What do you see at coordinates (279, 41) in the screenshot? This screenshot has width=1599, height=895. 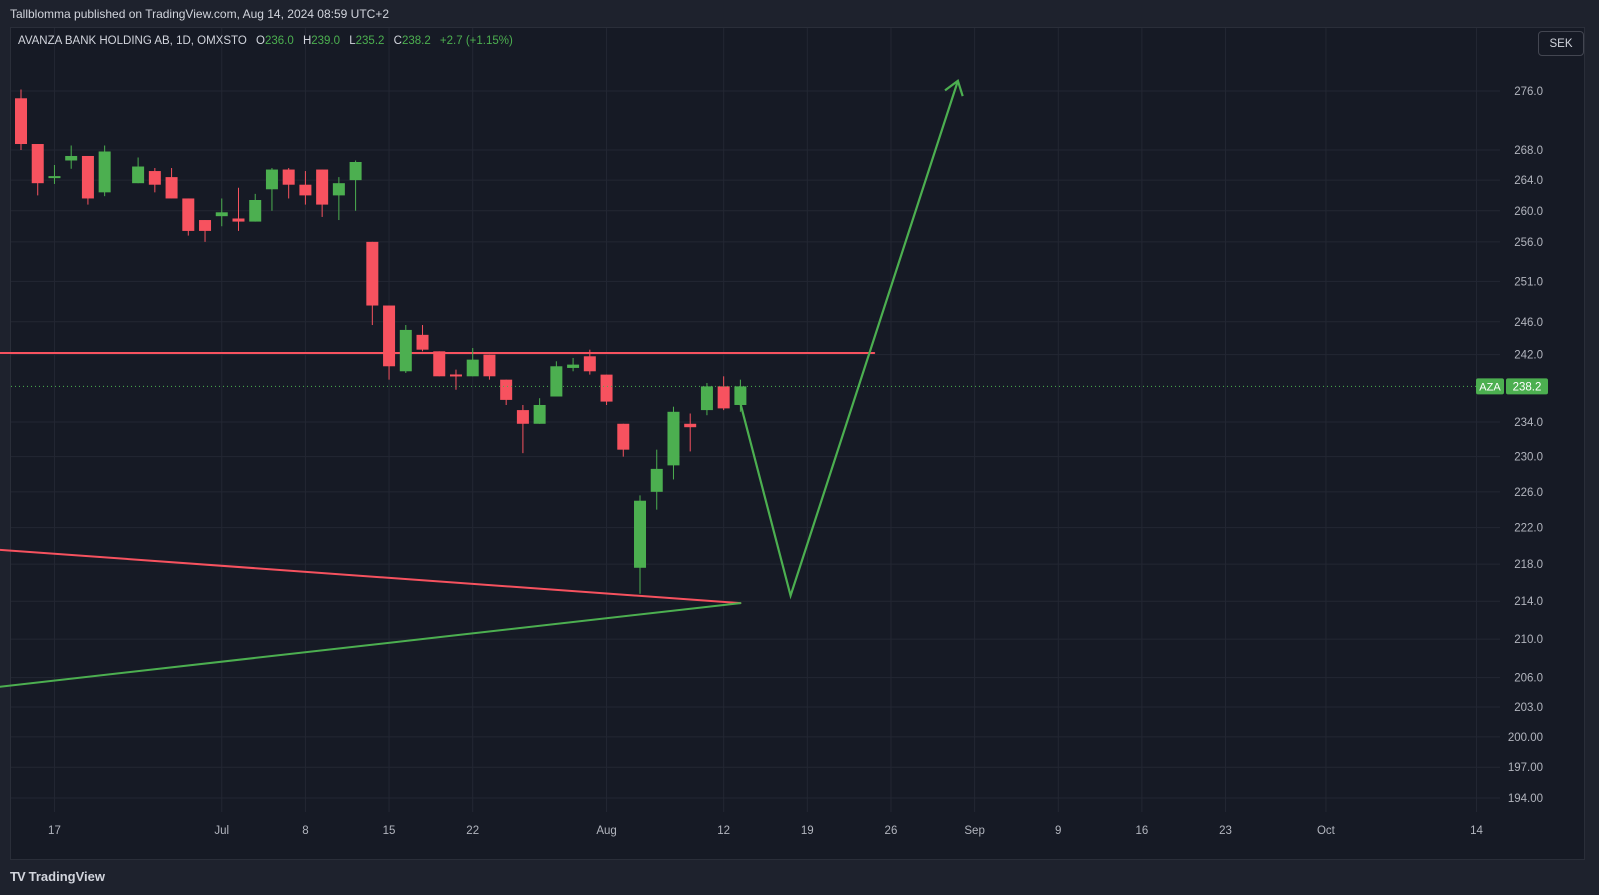 I see `open-value: 236.0` at bounding box center [279, 41].